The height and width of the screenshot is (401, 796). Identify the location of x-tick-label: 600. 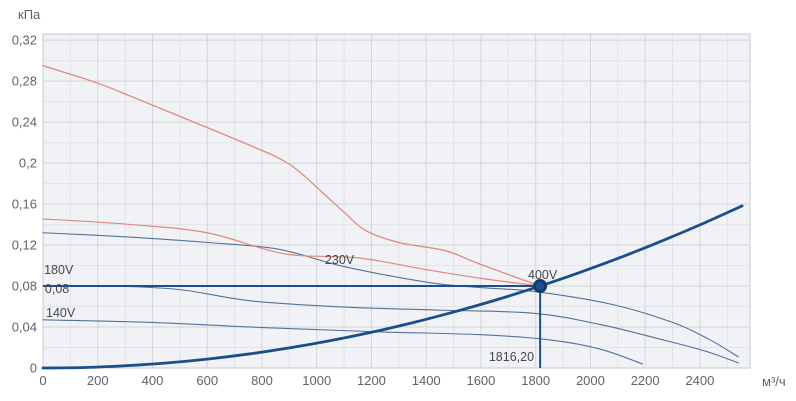
(207, 380).